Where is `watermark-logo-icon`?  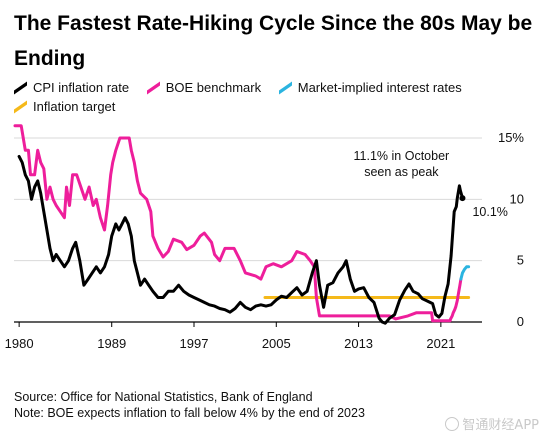
watermark-logo-icon is located at coordinates (452, 424).